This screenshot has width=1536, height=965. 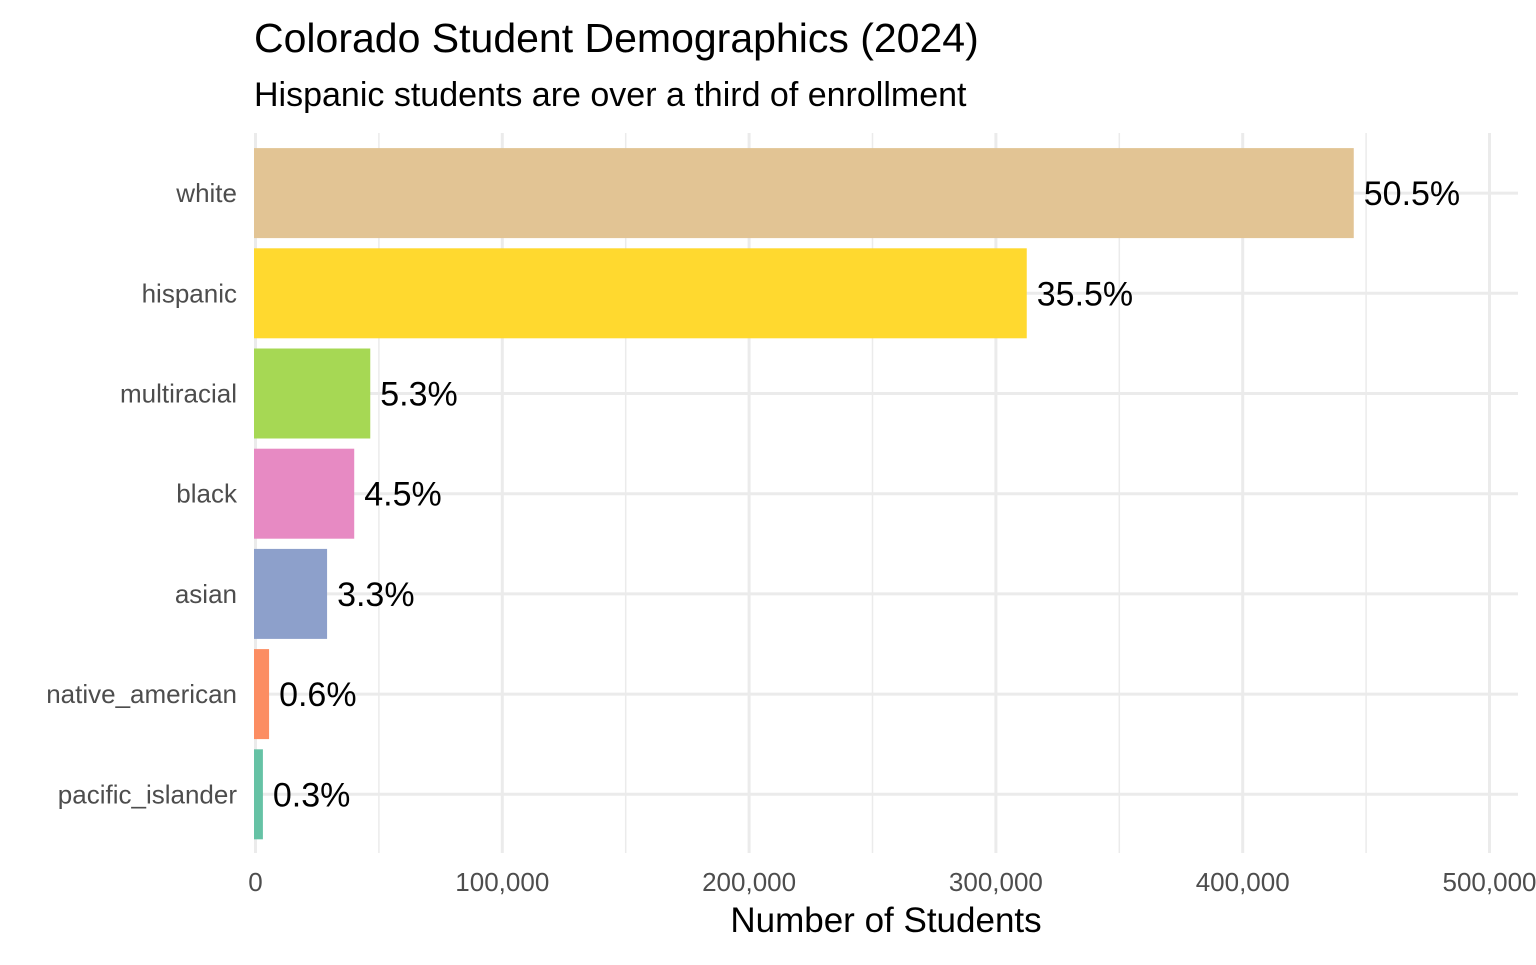 I want to click on bar-hispanic, so click(x=640, y=293).